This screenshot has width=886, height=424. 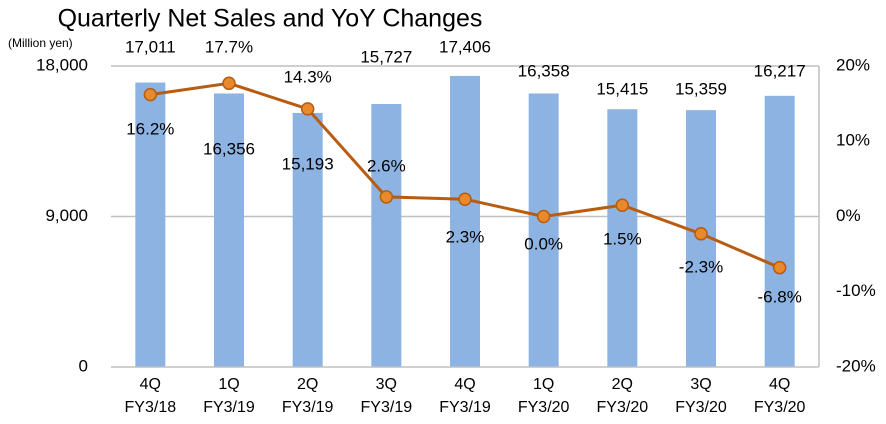 What do you see at coordinates (465, 46) in the screenshot?
I see `bar-value-label: 17,406` at bounding box center [465, 46].